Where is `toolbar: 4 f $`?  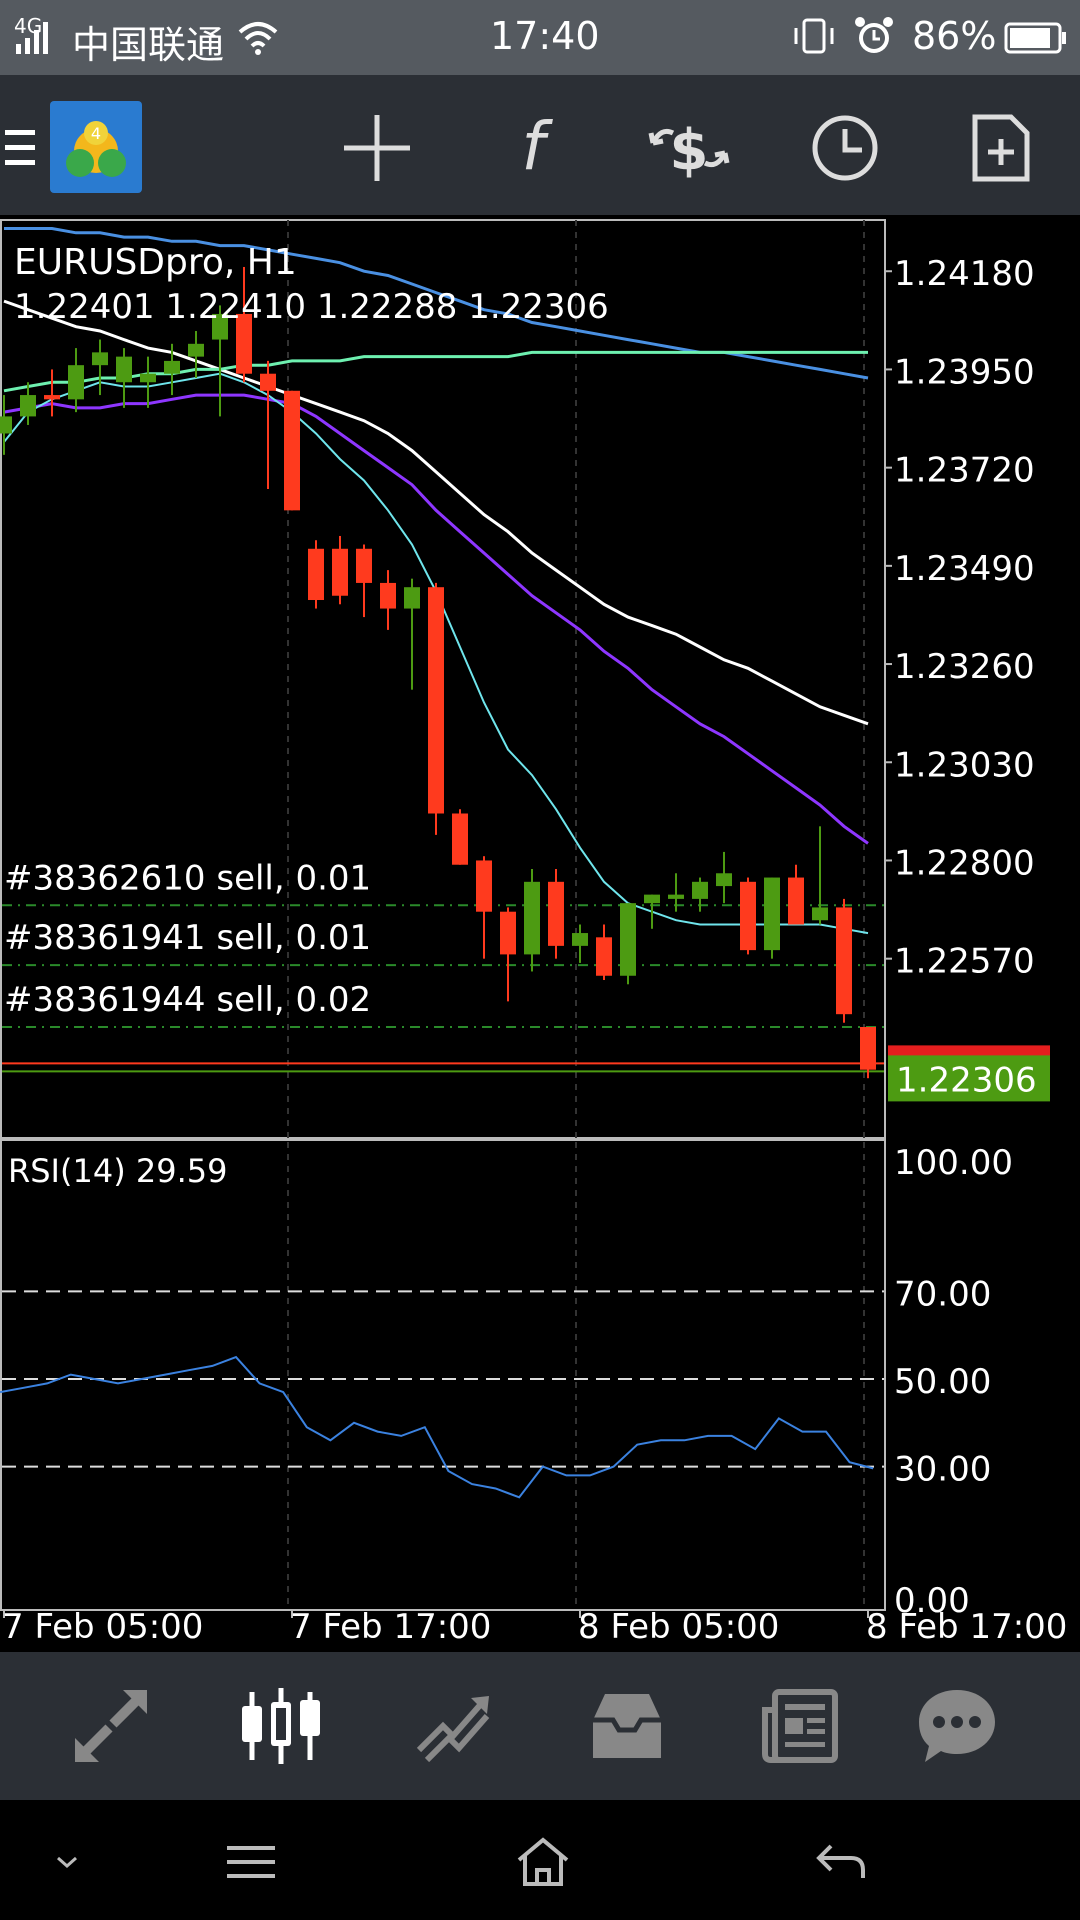
toolbar: 4 f $ is located at coordinates (540, 145).